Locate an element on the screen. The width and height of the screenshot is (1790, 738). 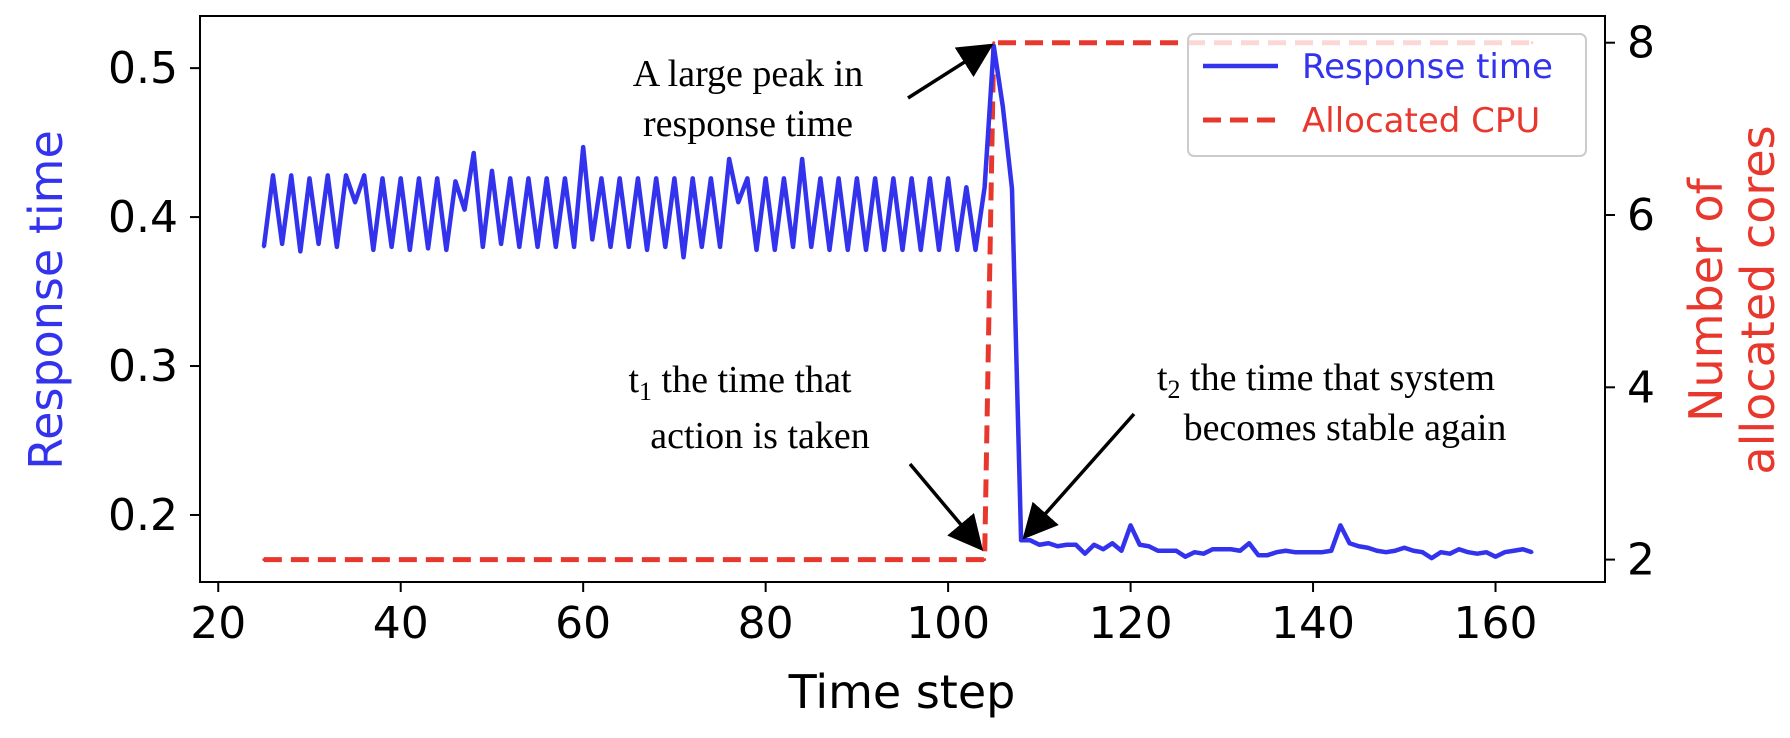
legend: Response time Allocated CPU is located at coordinates (1387, 95).